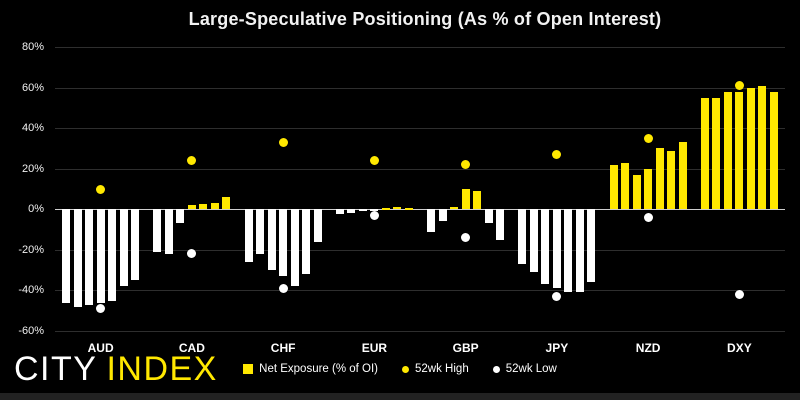  I want to click on y-tick-label: 80%, so click(32, 47).